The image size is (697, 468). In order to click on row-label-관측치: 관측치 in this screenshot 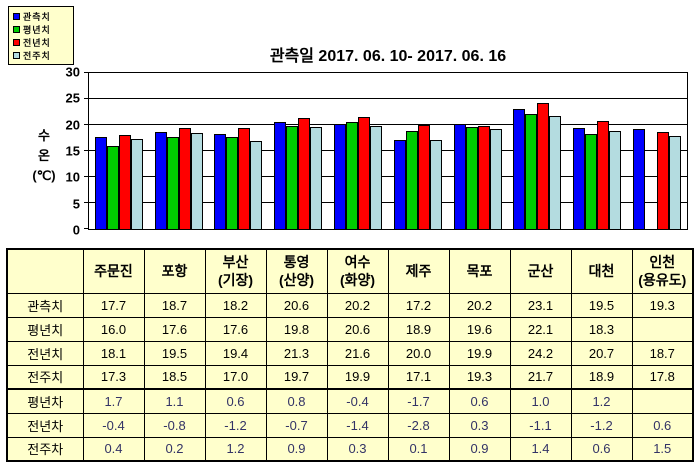, I will do `click(45, 305)`.